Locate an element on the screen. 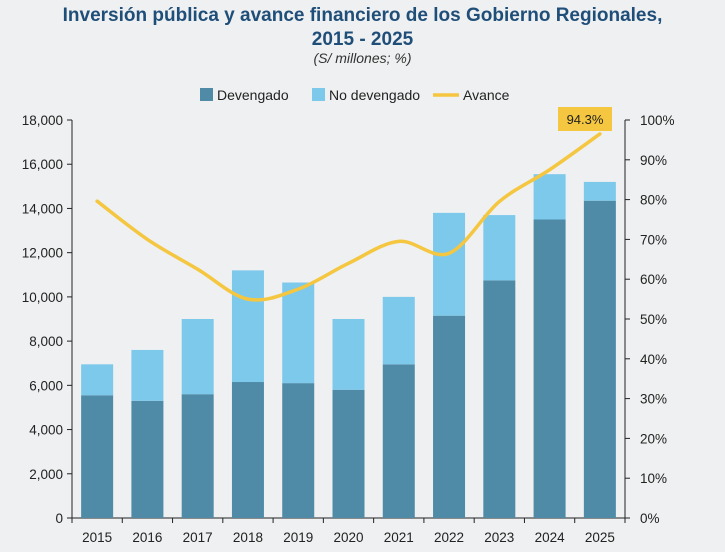 The width and height of the screenshot is (725, 552). y-tick-label: 14,000 is located at coordinates (42, 208).